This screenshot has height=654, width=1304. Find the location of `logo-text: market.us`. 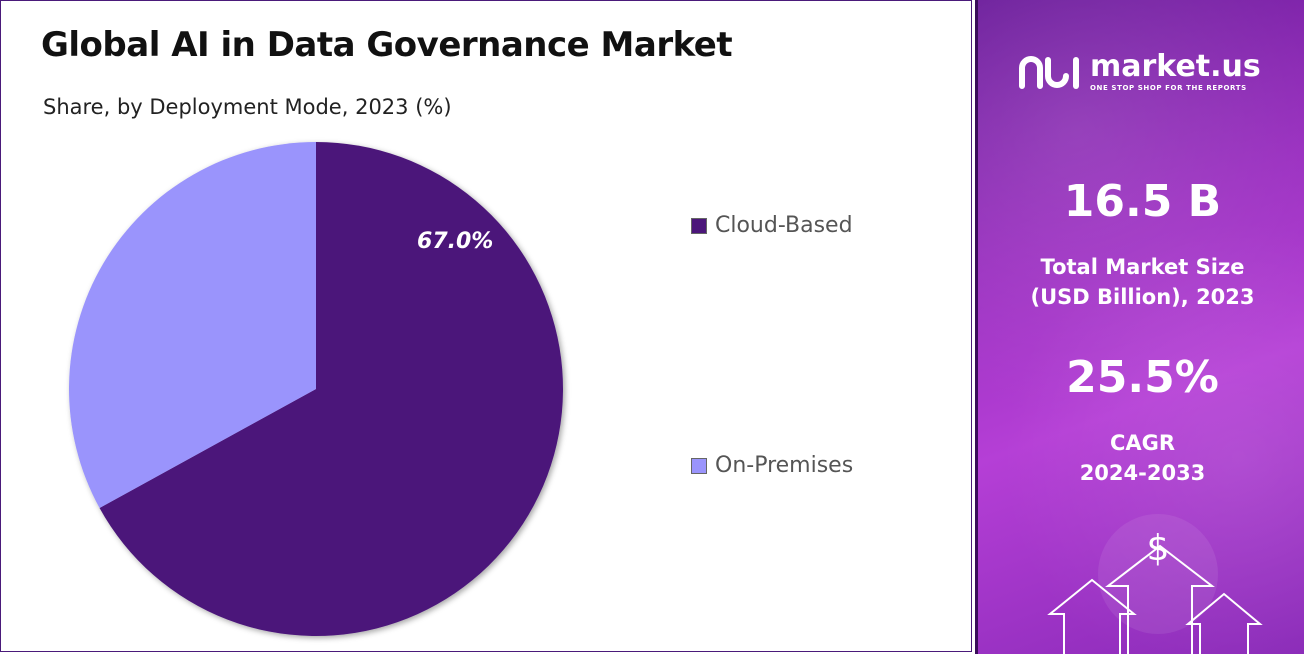

logo-text: market.us is located at coordinates (1175, 66).